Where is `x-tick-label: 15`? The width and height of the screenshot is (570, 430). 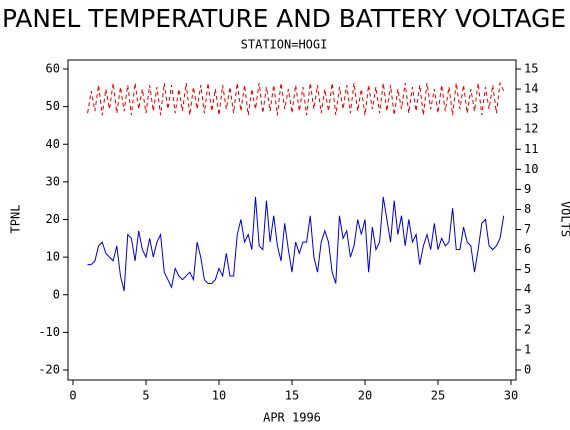
x-tick-label: 15 is located at coordinates (292, 396).